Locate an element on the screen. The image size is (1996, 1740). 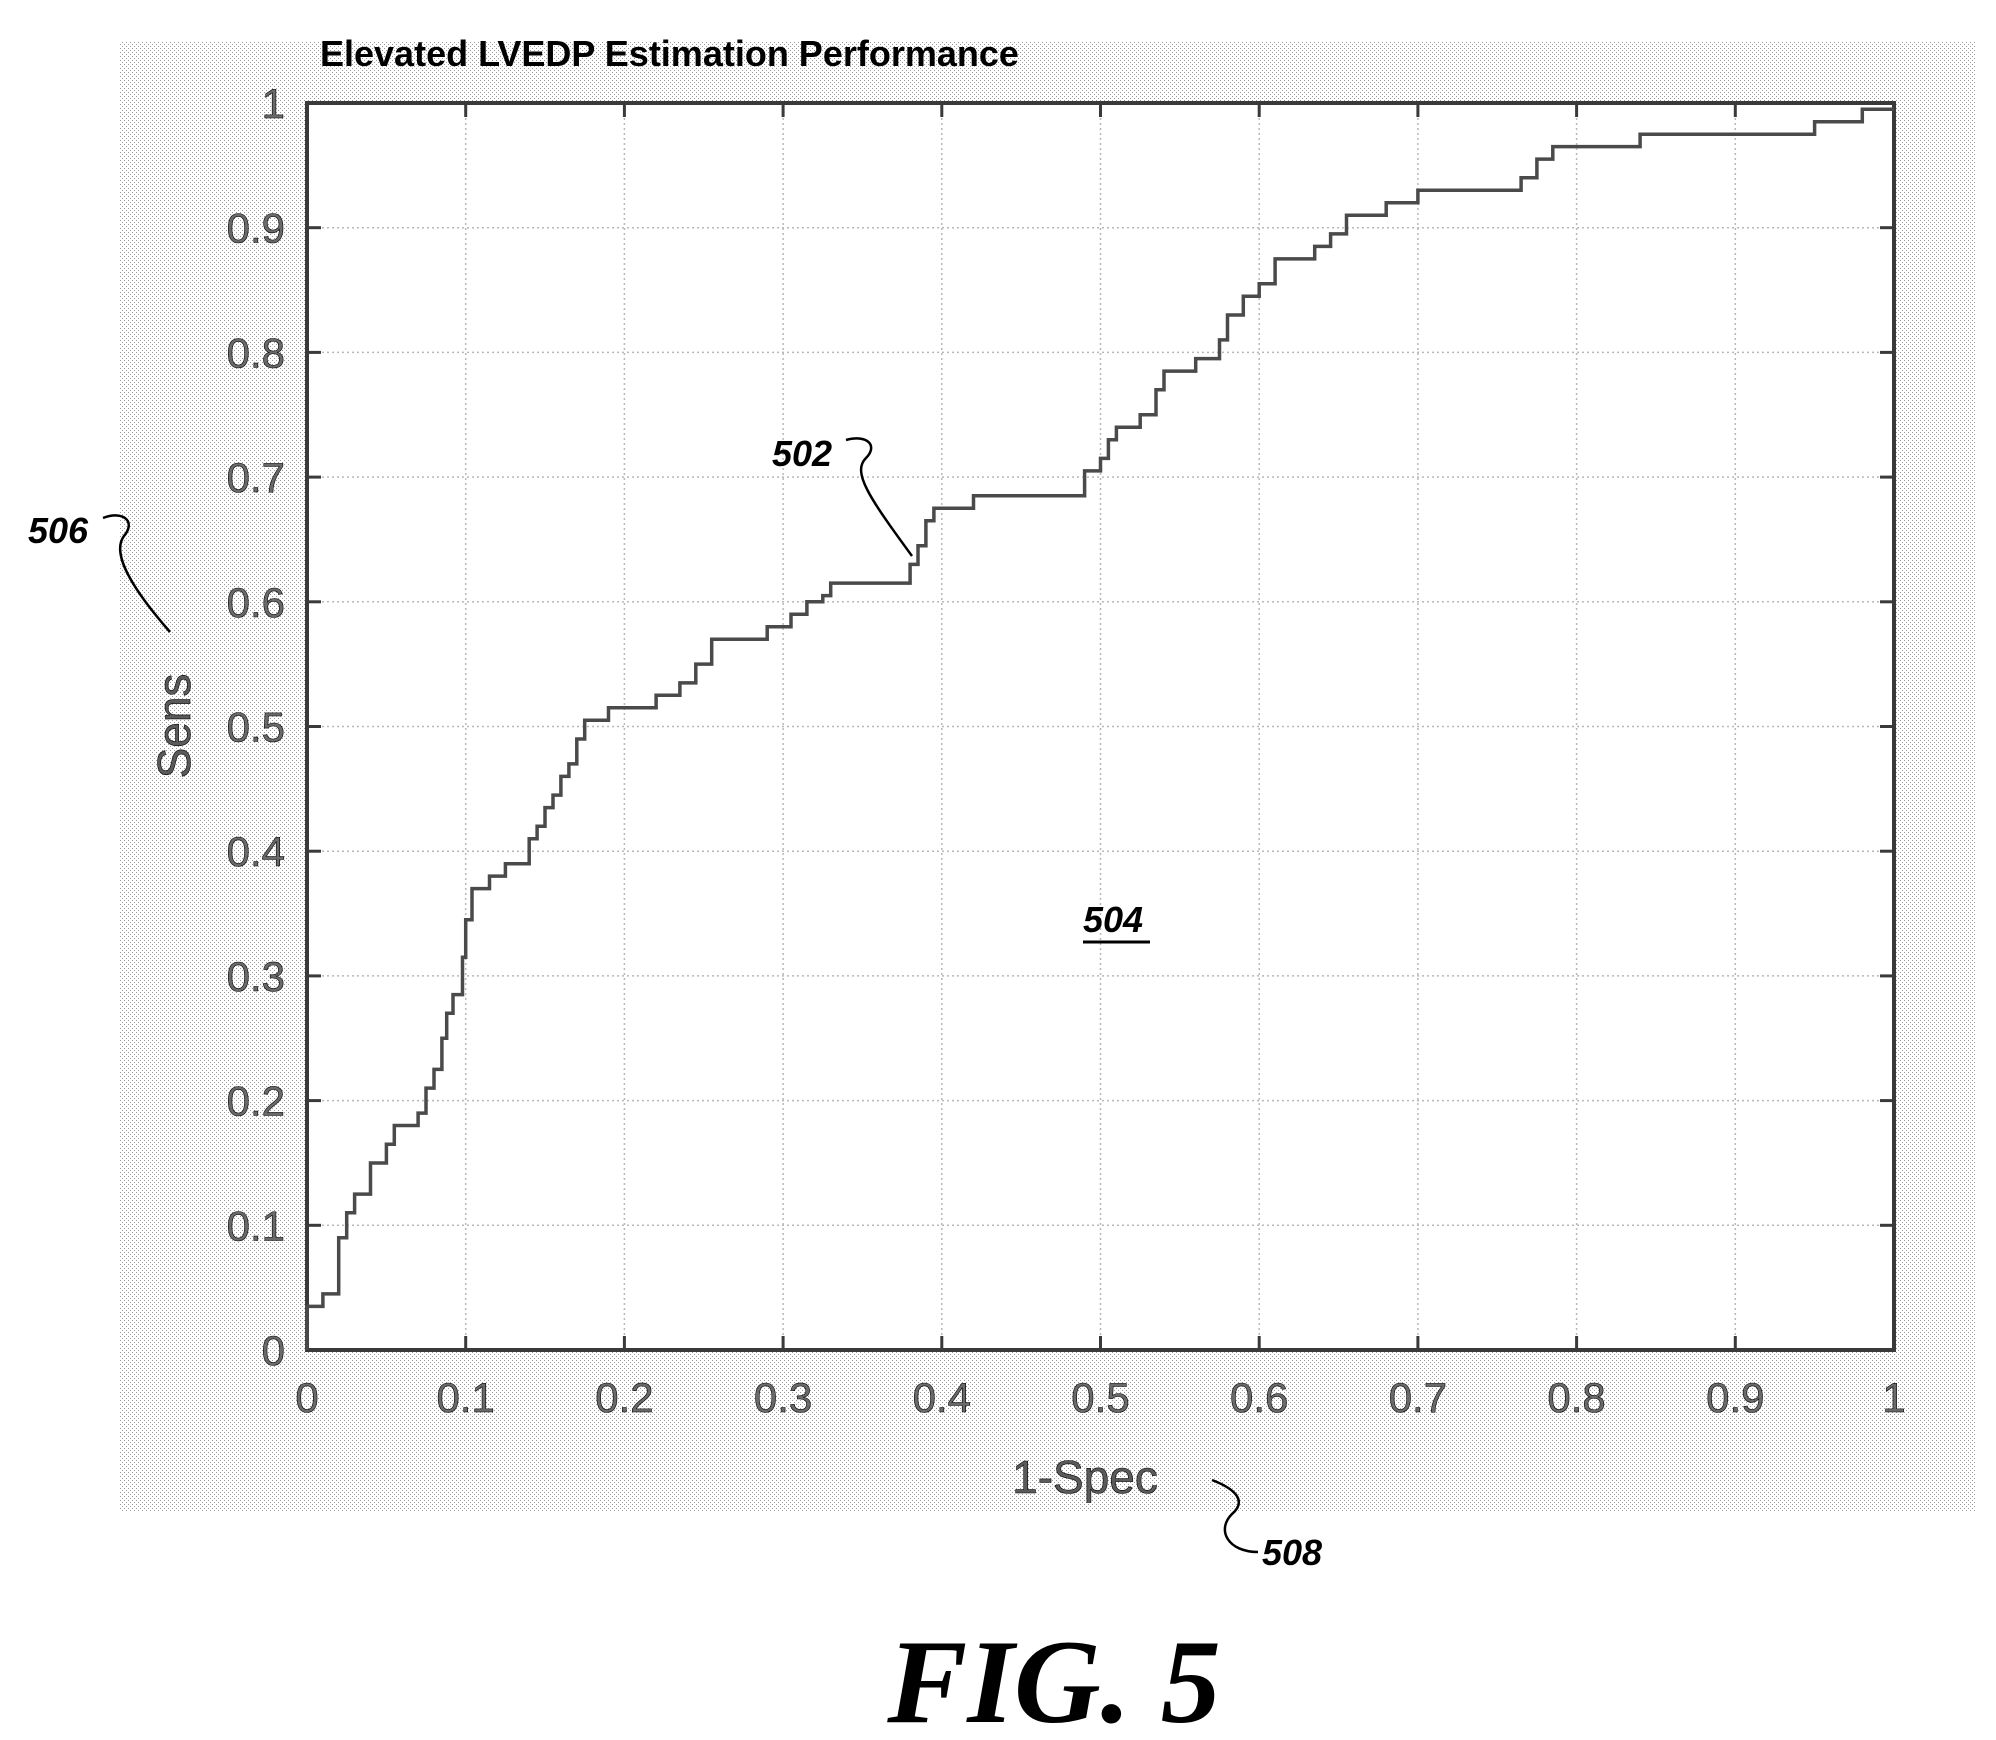
x-tick-label: 0.7 is located at coordinates (1418, 1397).